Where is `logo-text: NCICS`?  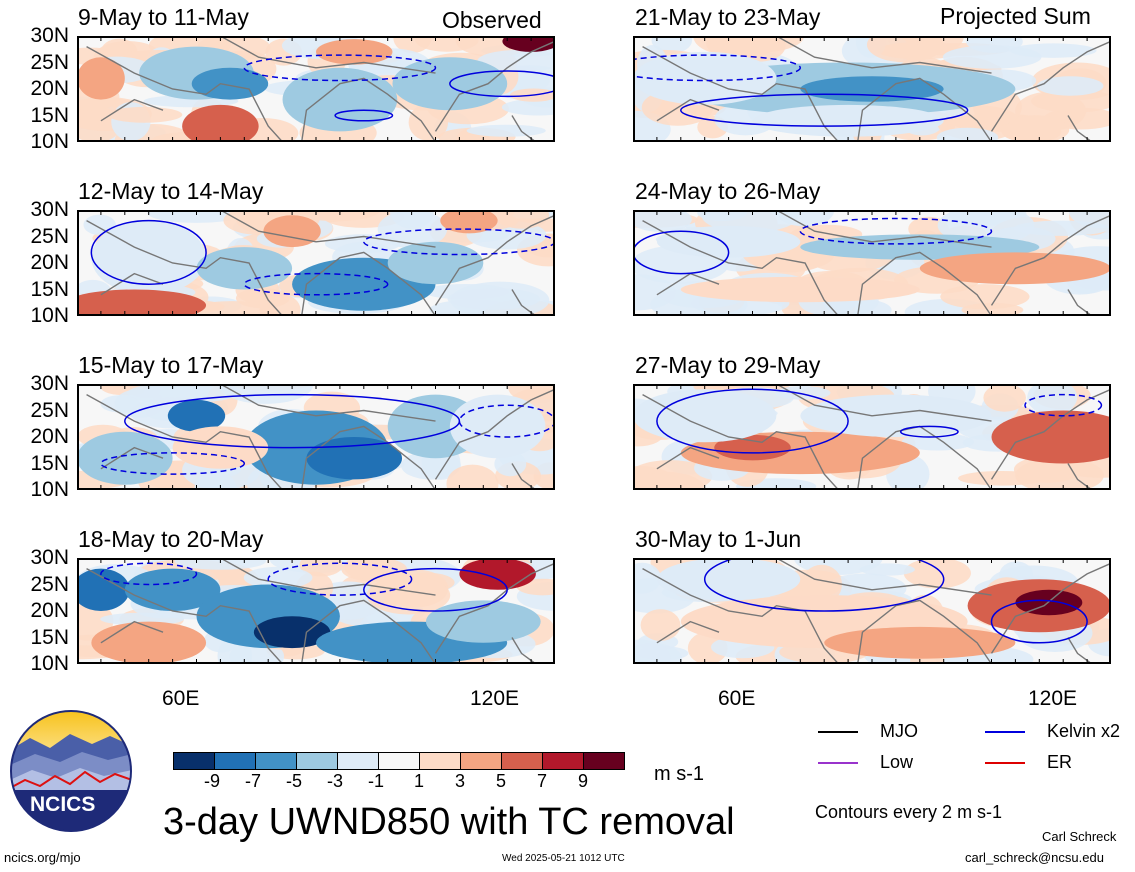
logo-text: NCICS is located at coordinates (63, 804).